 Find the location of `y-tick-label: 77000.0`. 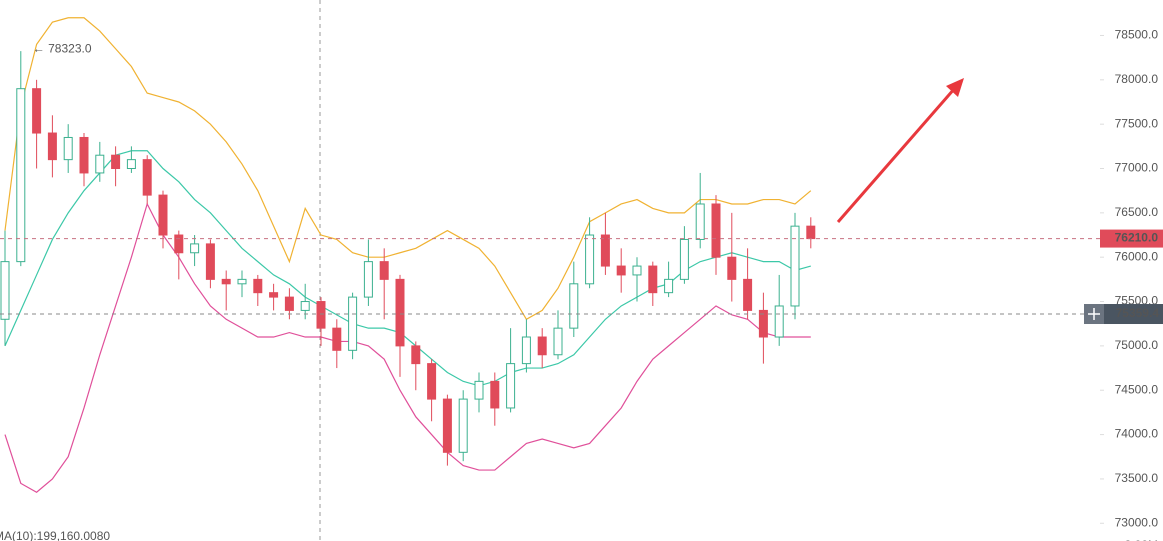

y-tick-label: 77000.0 is located at coordinates (1137, 168).